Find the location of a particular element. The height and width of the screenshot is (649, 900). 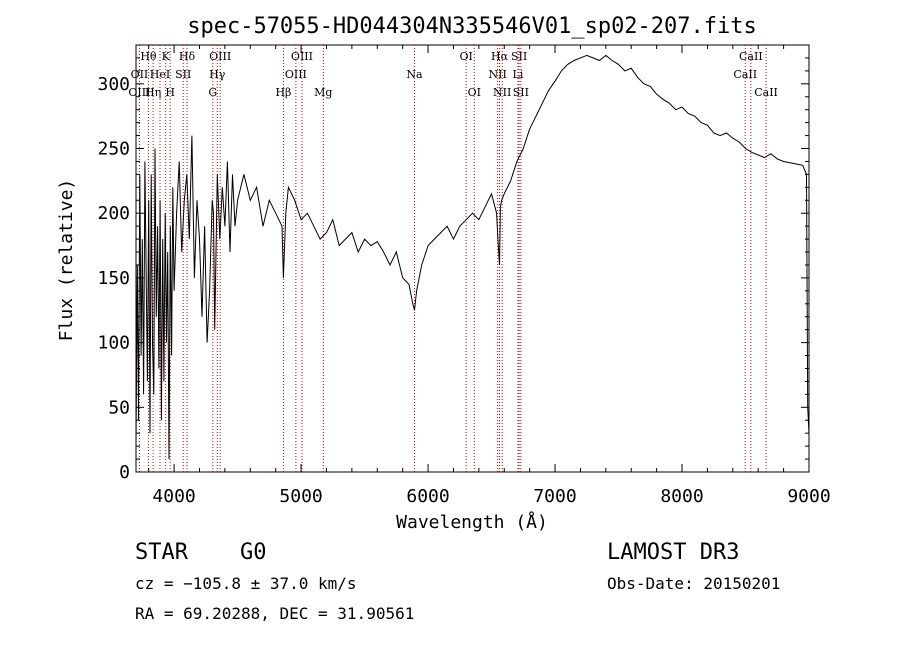

y-tick-label: 150 is located at coordinates (113, 278).